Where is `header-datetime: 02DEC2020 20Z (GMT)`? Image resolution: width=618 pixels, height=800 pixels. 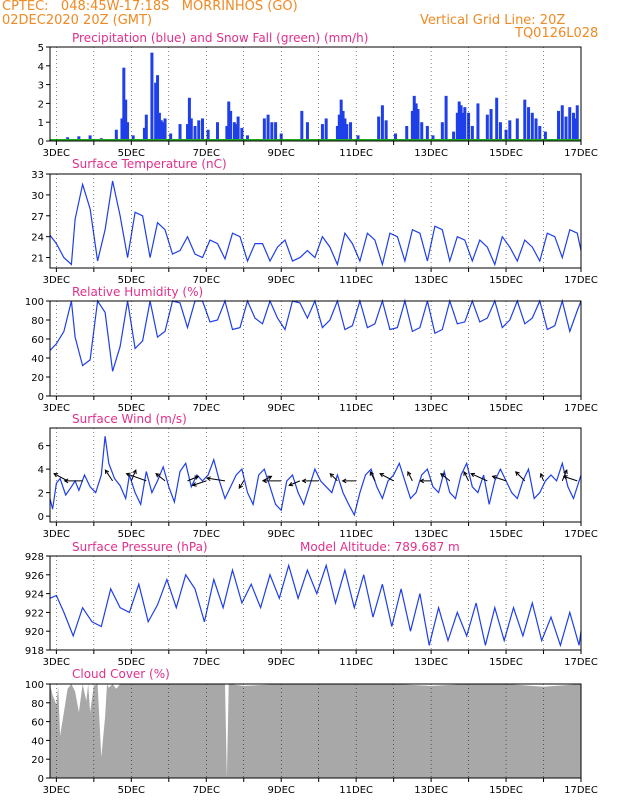
header-datetime: 02DEC2020 20Z (GMT) is located at coordinates (77, 20).